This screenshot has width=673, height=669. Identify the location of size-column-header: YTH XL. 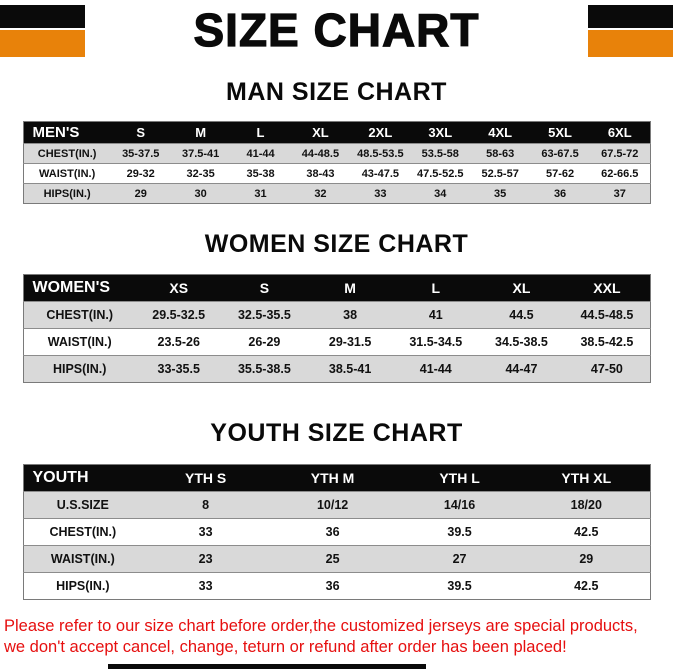
(586, 478).